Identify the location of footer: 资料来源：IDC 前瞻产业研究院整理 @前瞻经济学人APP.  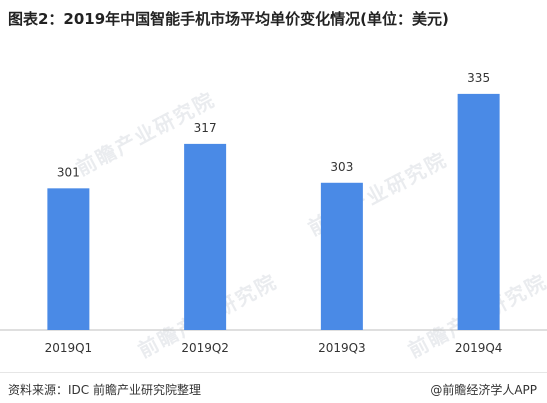
(273, 387).